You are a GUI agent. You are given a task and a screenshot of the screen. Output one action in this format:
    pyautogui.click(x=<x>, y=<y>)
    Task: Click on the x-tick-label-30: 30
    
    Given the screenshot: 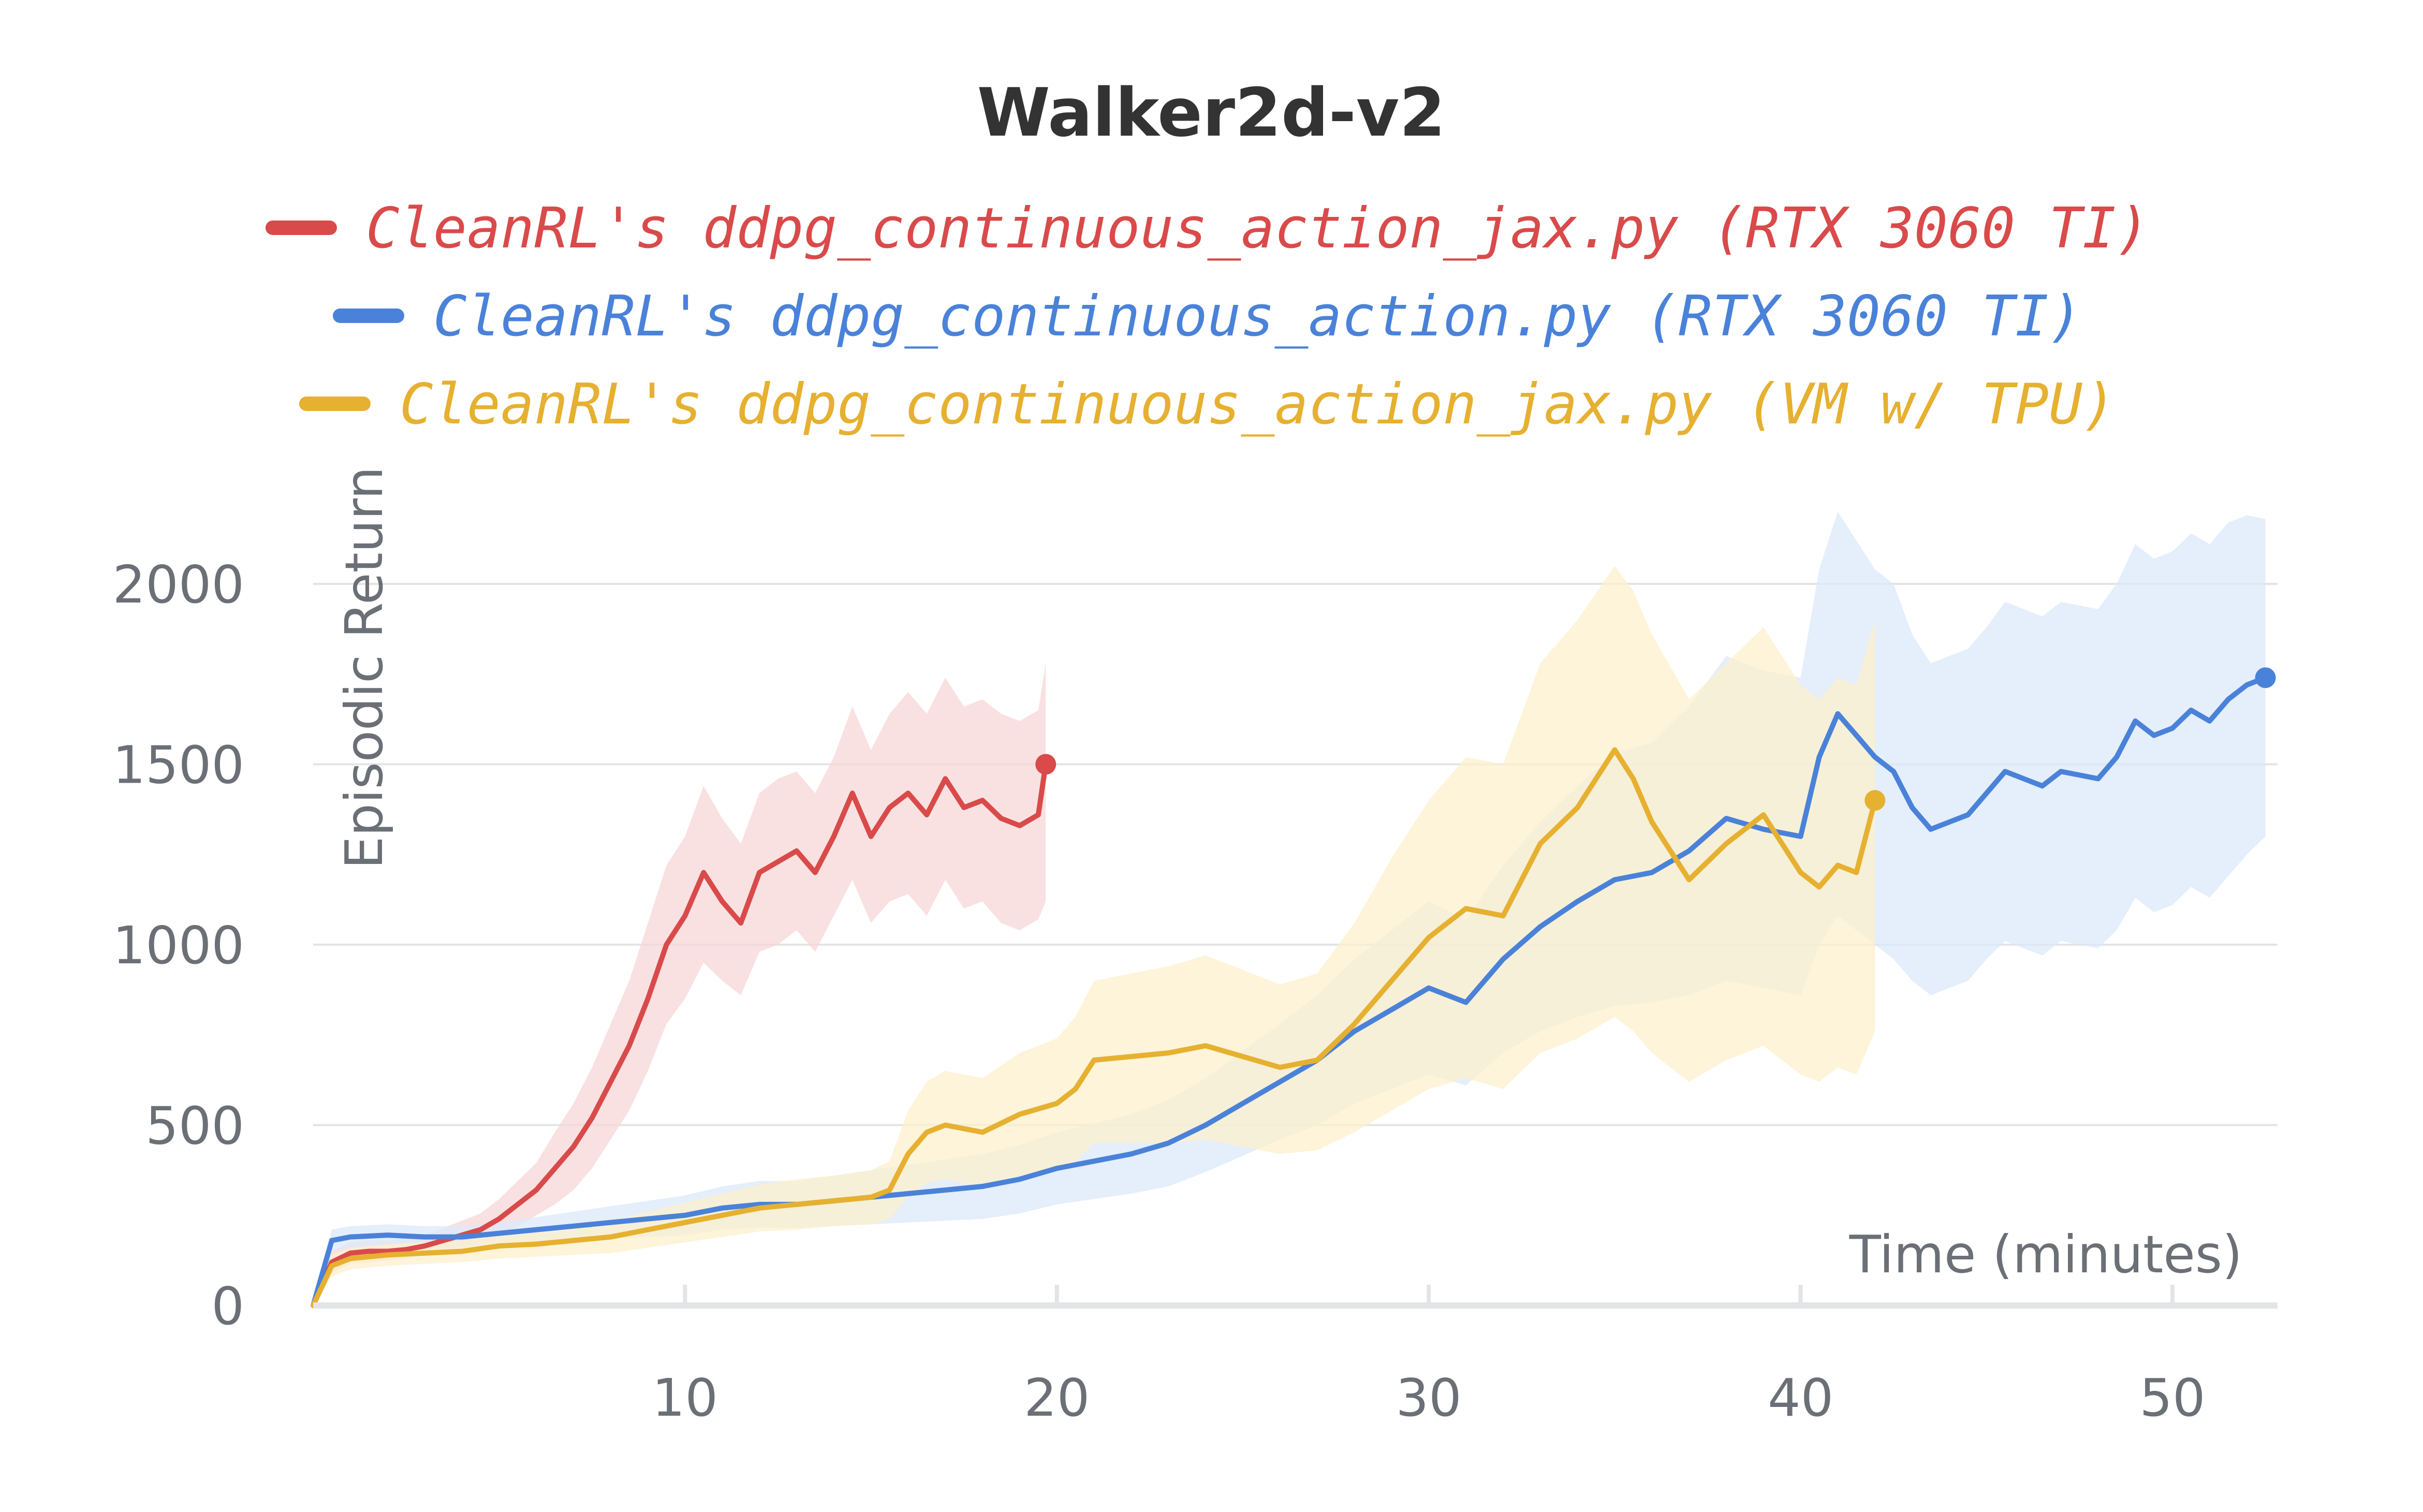 What is the action you would take?
    pyautogui.click(x=1429, y=1398)
    